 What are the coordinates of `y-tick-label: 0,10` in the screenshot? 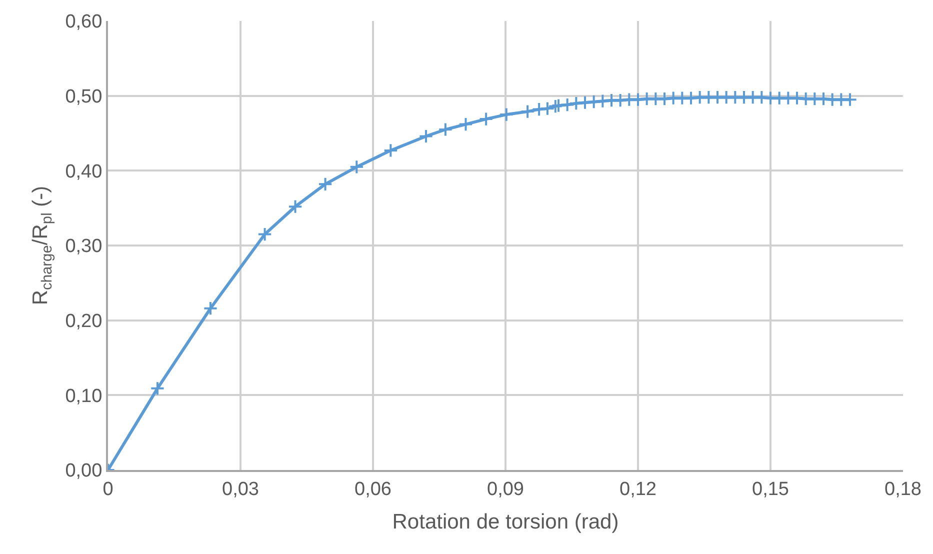 It's located at (83, 396).